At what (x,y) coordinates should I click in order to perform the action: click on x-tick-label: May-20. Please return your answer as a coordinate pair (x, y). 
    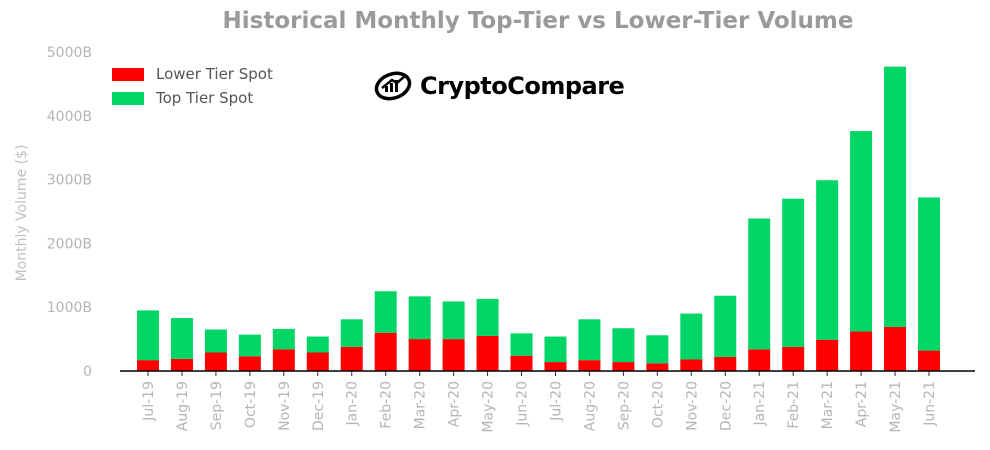
    Looking at the image, I should click on (489, 407).